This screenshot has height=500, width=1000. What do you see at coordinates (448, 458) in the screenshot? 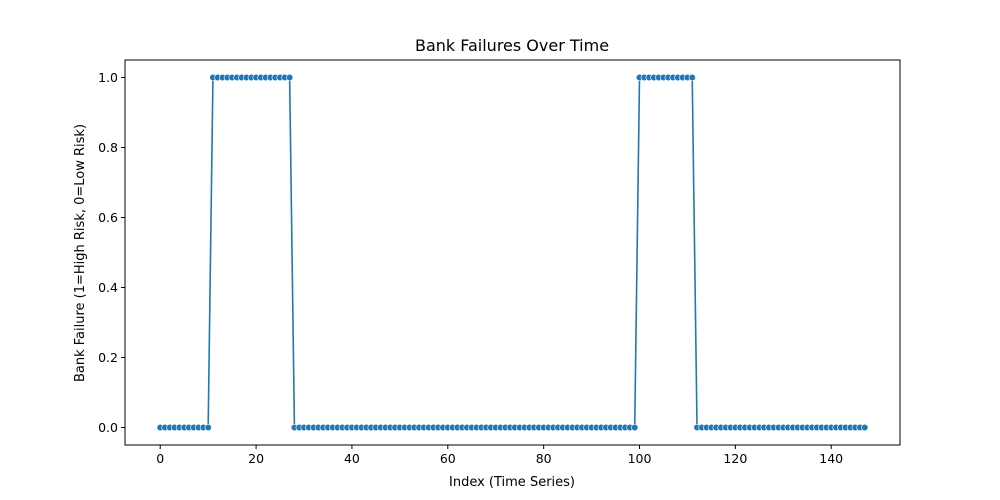
I see `x-tick-label: 60` at bounding box center [448, 458].